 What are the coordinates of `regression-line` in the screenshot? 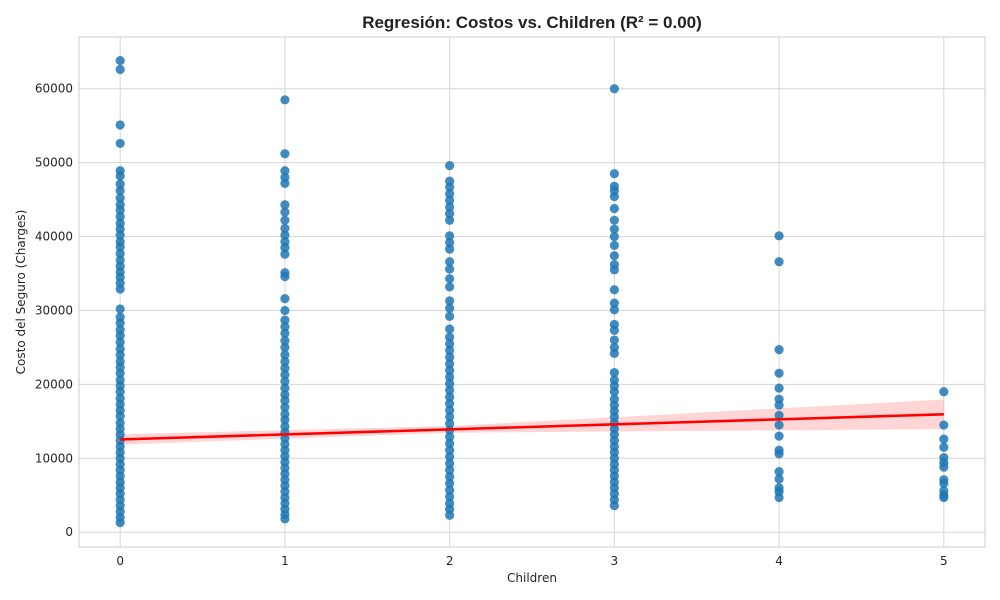 It's located at (532, 427).